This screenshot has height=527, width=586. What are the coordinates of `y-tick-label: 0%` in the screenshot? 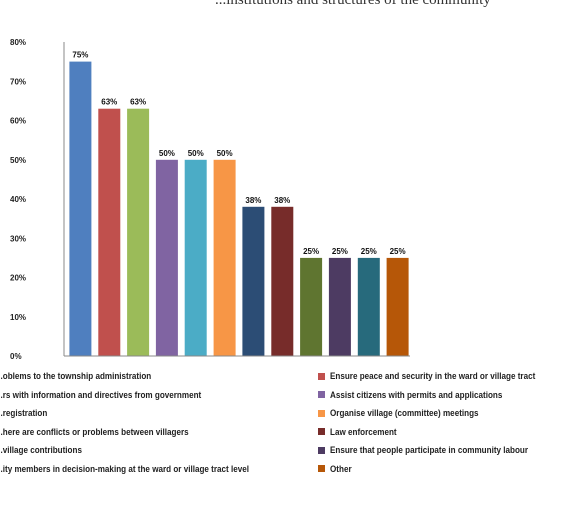 It's located at (16, 356).